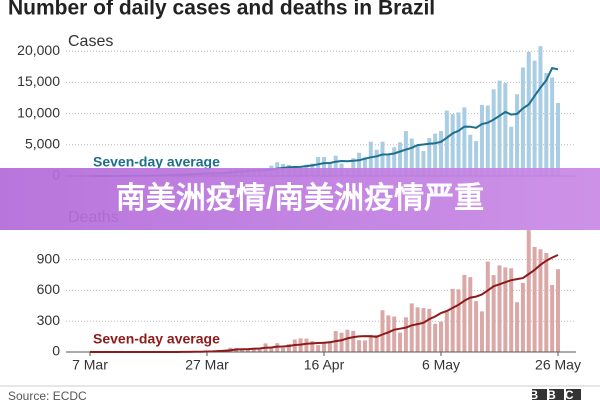 This screenshot has width=600, height=400. Describe the element at coordinates (38, 50) in the screenshot. I see `y-tick-label: 20,000` at that location.